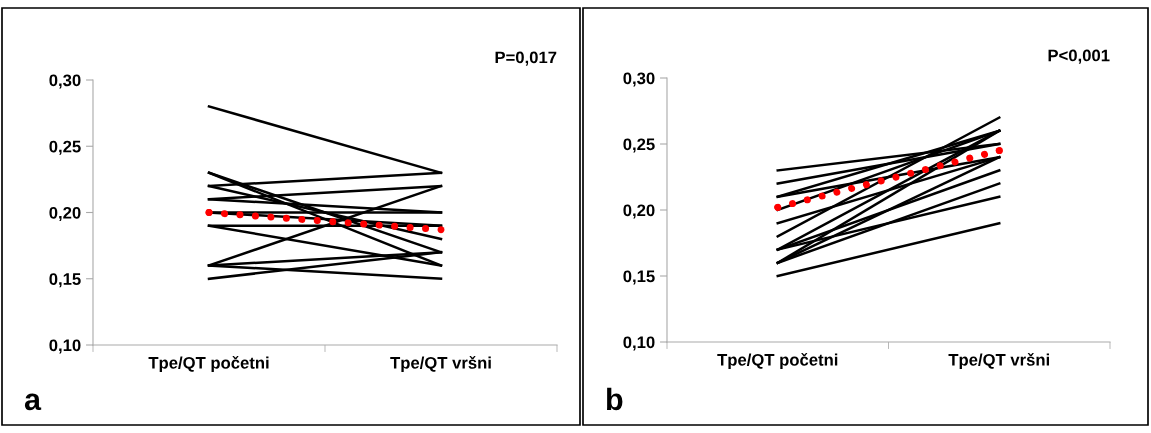  What do you see at coordinates (526, 58) in the screenshot?
I see `text: P=0,017` at bounding box center [526, 58].